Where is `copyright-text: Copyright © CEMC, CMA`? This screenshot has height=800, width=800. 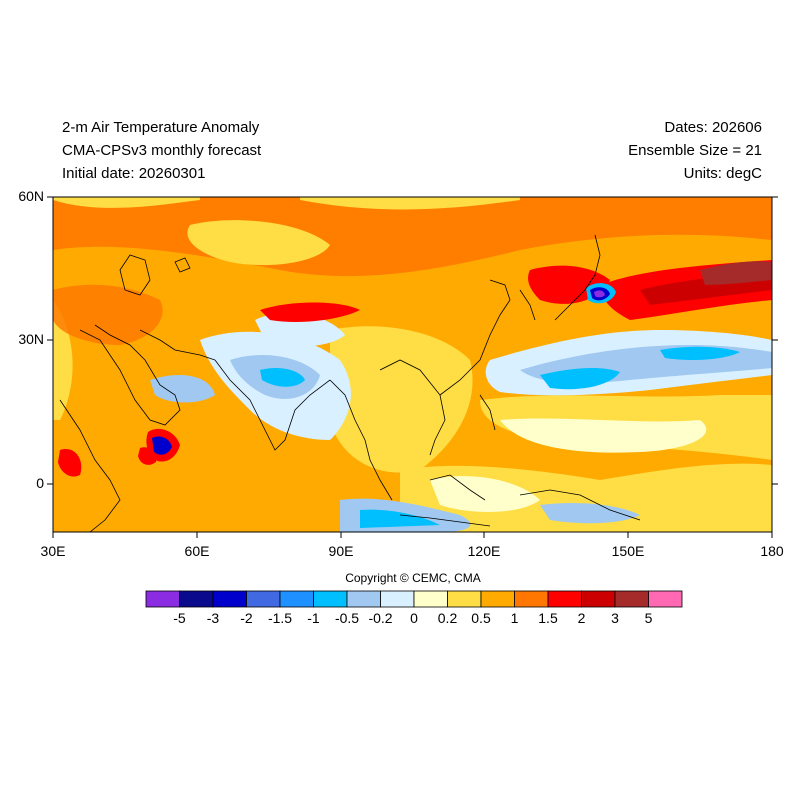 copyright-text: Copyright © CEMC, CMA is located at coordinates (413, 578).